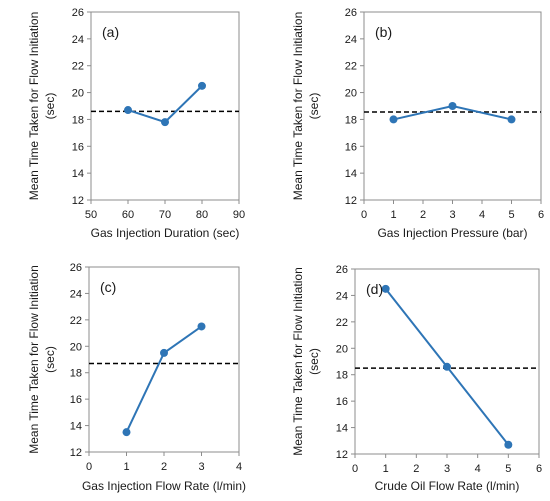 This screenshot has width=550, height=501. What do you see at coordinates (108, 287) in the screenshot?
I see `panel-label: (c)` at bounding box center [108, 287].